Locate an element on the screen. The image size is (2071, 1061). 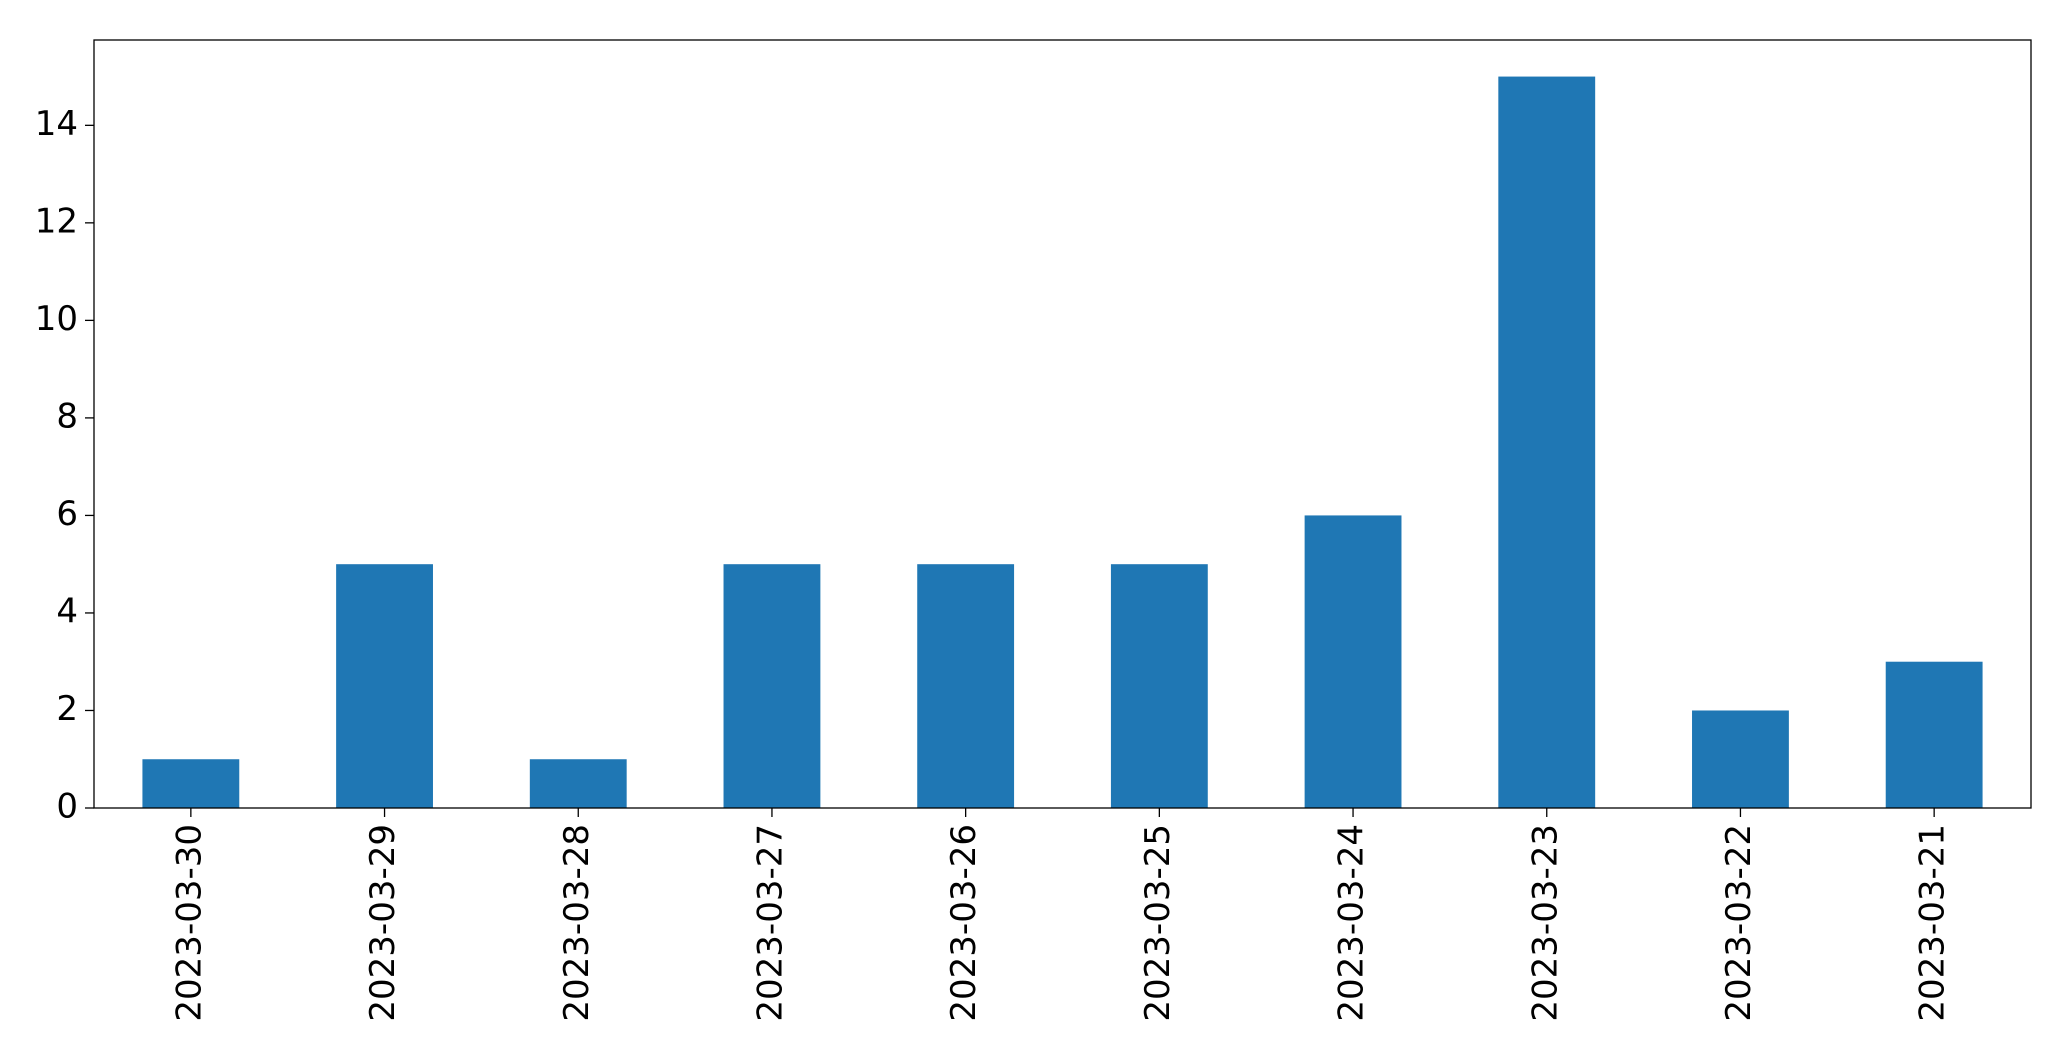
y-tick-label: 6 is located at coordinates (67, 514).